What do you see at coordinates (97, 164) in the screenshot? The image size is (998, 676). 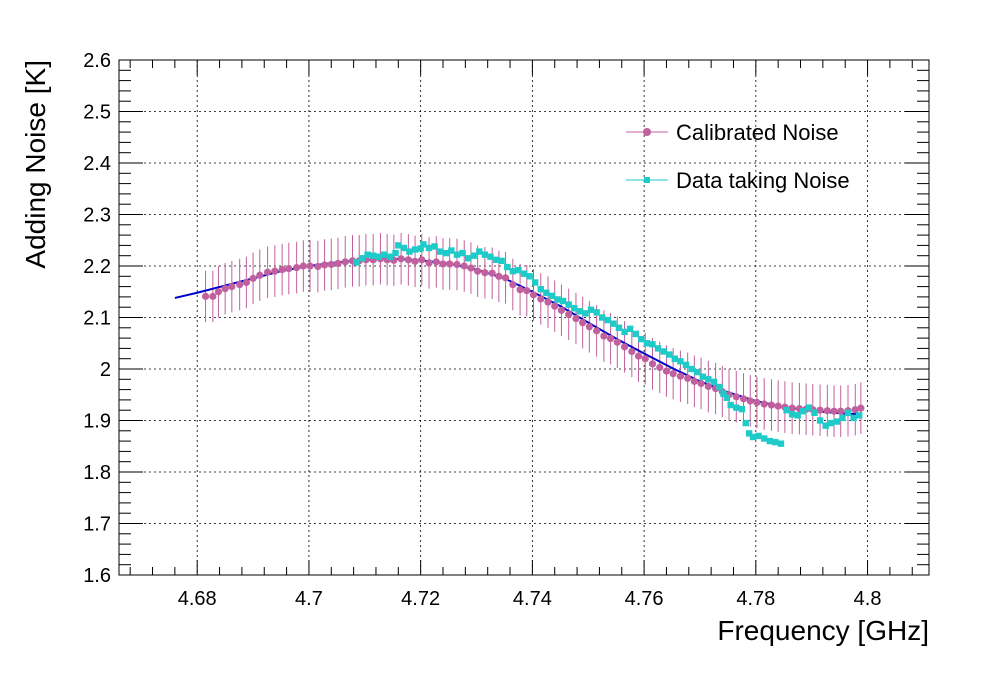 I see `y-tick-label: 2.4` at bounding box center [97, 164].